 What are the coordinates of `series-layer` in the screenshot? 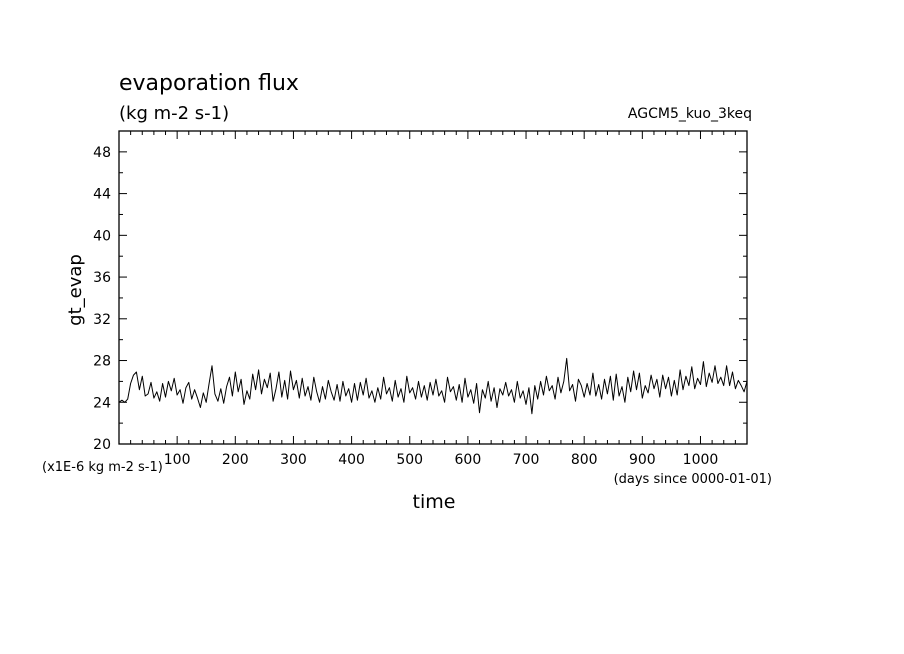 It's located at (433, 386).